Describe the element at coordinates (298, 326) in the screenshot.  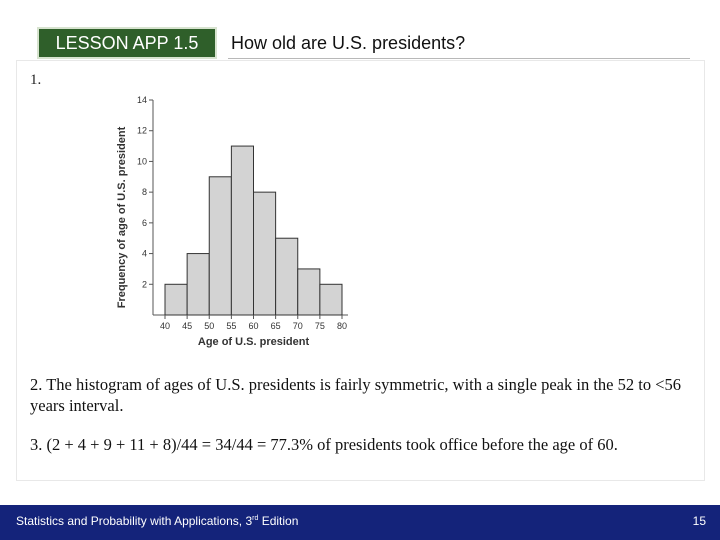
I see `x-tick-label: 70` at that location.